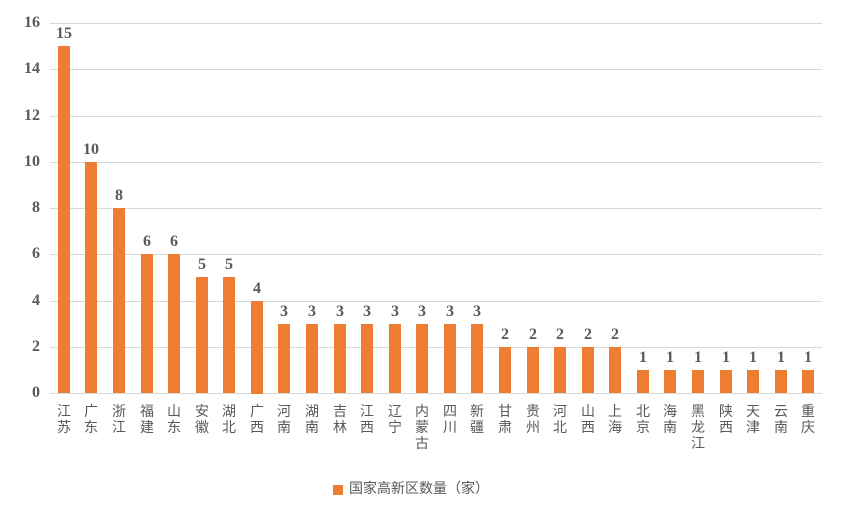  Describe the element at coordinates (284, 420) in the screenshot. I see `x-category-label: 河南` at that location.